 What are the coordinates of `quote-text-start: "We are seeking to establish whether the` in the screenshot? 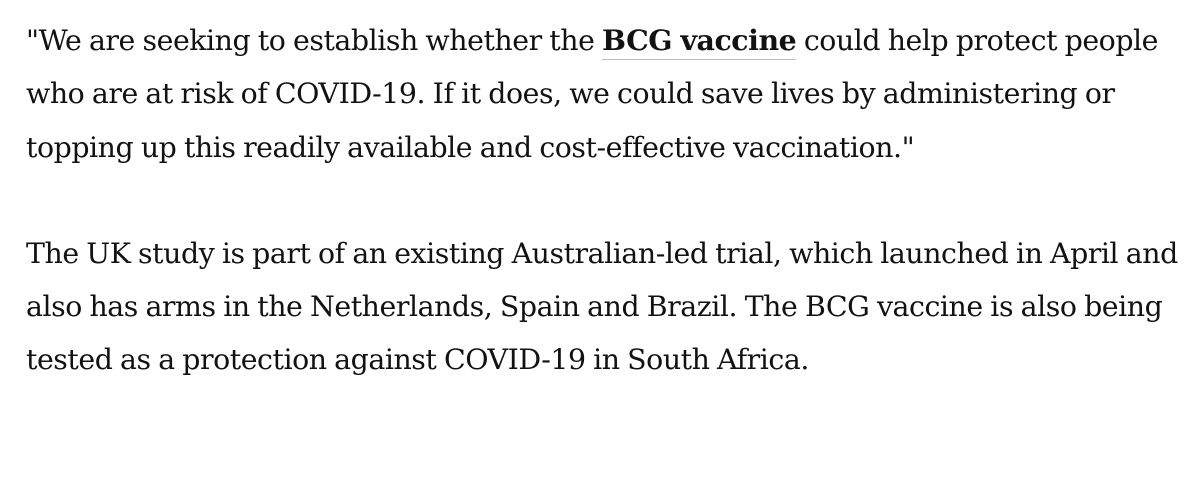 It's located at (314, 40).